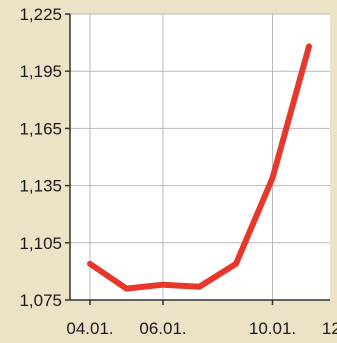  What do you see at coordinates (201, 328) in the screenshot?
I see `x-tick-labels: 04.01. 06.01. 10.01. 12.01.` at bounding box center [201, 328].